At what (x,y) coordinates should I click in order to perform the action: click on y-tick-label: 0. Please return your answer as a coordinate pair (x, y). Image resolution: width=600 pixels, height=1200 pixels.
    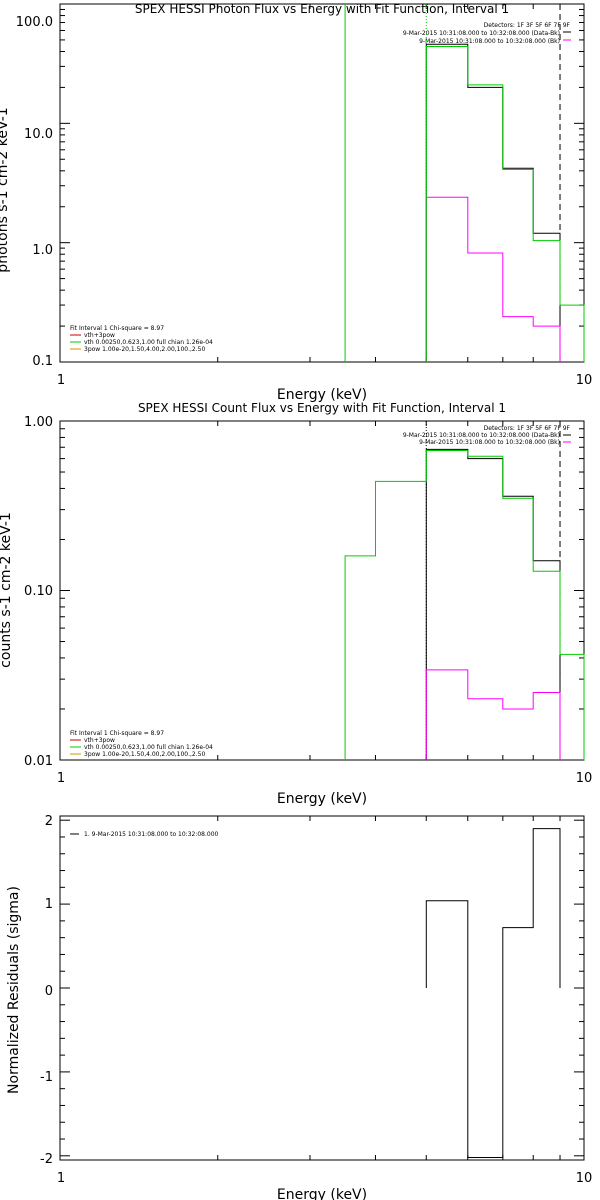
    Looking at the image, I should click on (49, 991).